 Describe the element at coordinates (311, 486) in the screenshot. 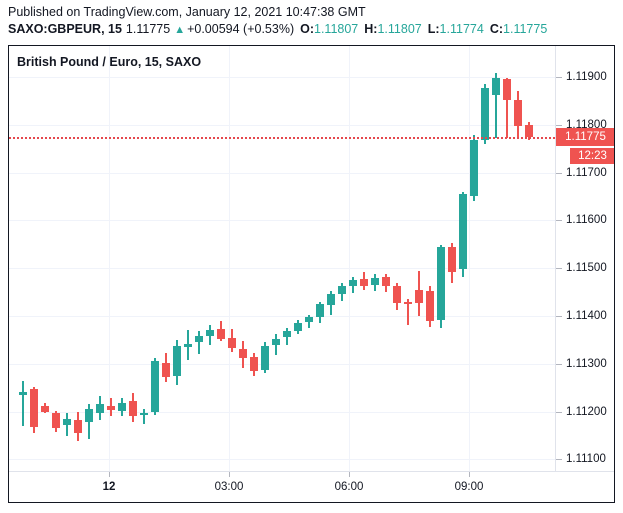

I see `time-axis: 12 03:00 06:00 09:00` at that location.